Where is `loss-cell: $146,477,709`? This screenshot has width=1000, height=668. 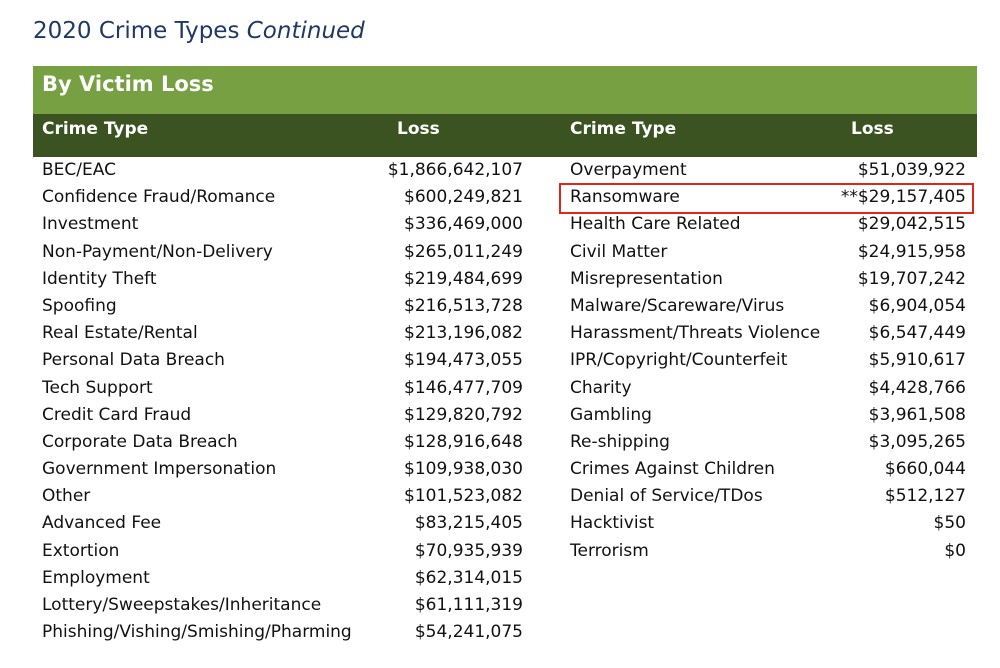
loss-cell: $146,477,709 is located at coordinates (463, 387).